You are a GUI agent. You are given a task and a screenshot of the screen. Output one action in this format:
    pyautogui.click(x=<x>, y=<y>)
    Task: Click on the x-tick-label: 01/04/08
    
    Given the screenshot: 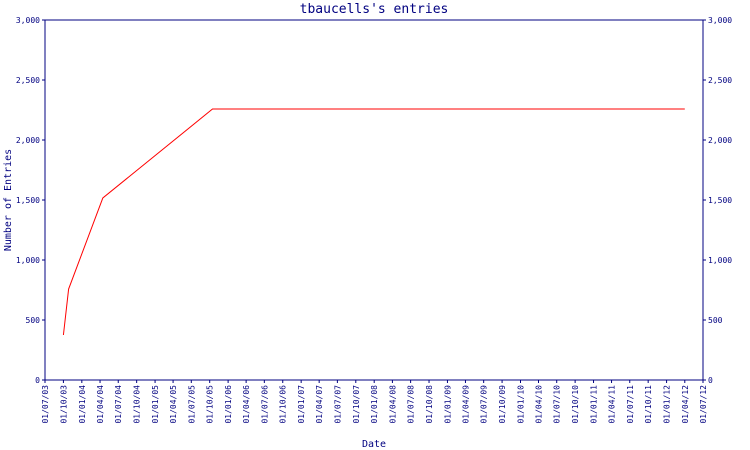 What is the action you would take?
    pyautogui.click(x=392, y=404)
    